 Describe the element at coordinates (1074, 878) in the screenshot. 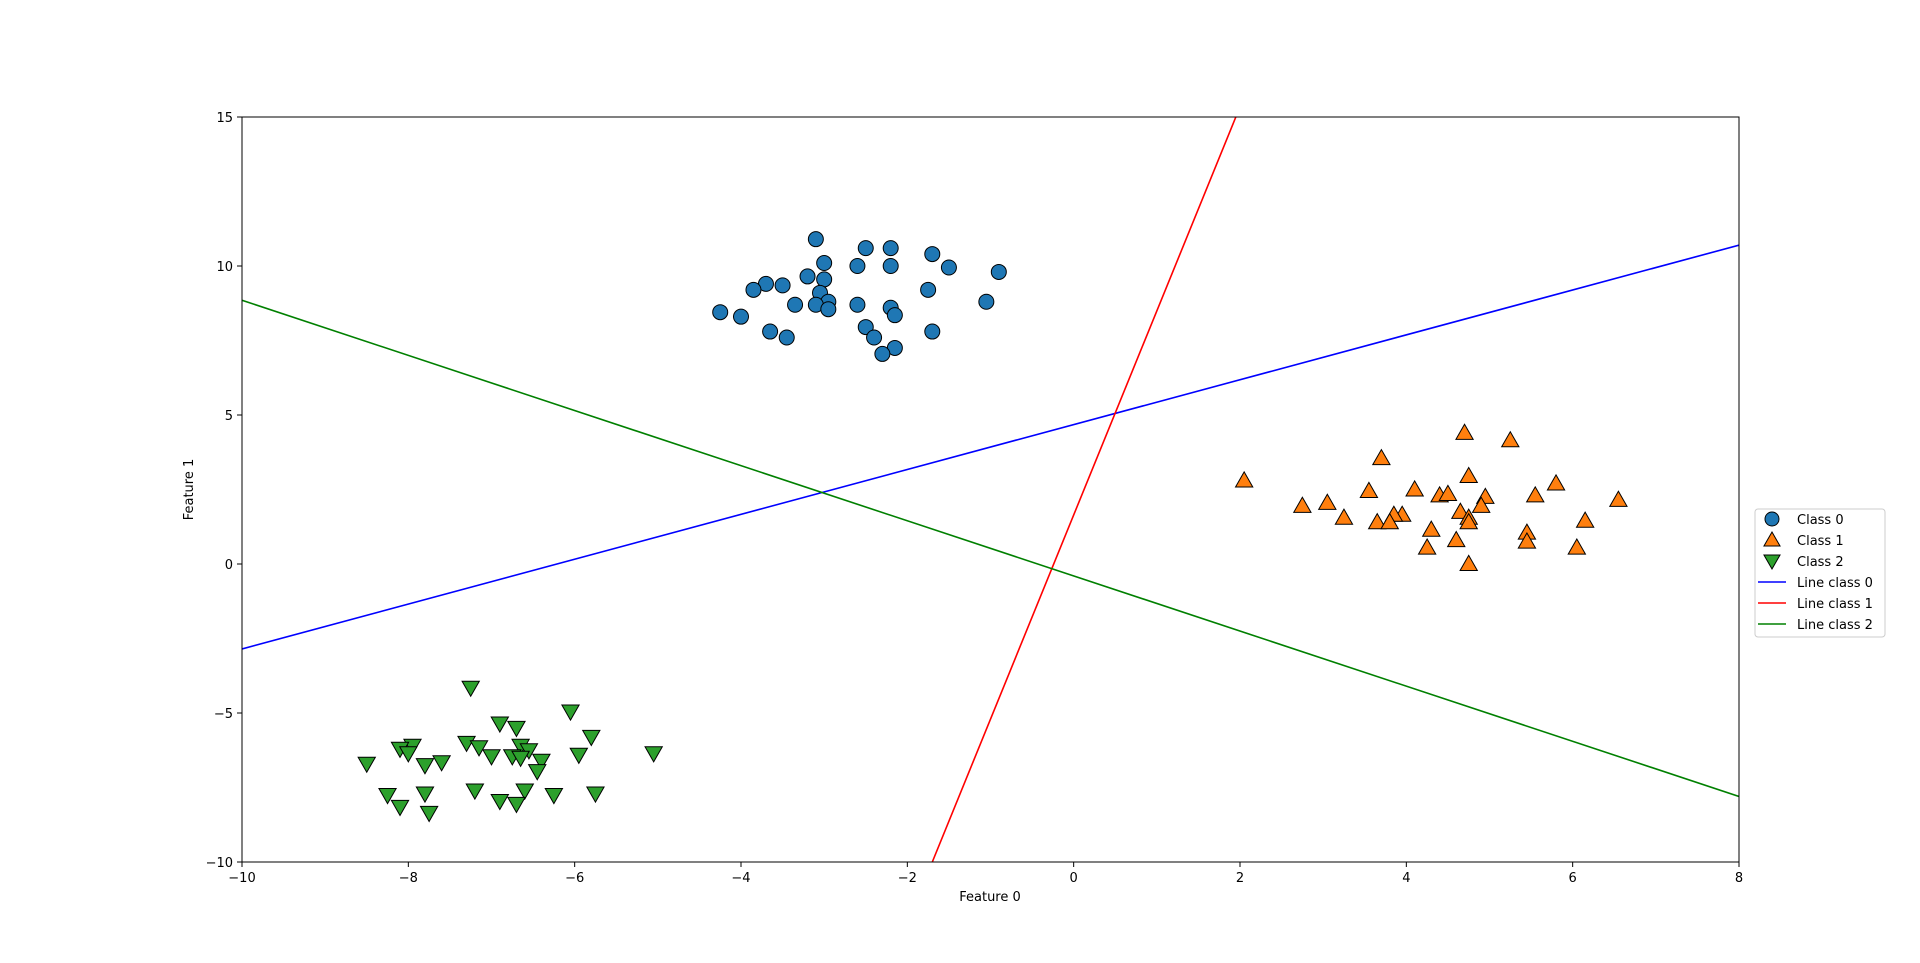

I see `x-tick-label: 0` at that location.